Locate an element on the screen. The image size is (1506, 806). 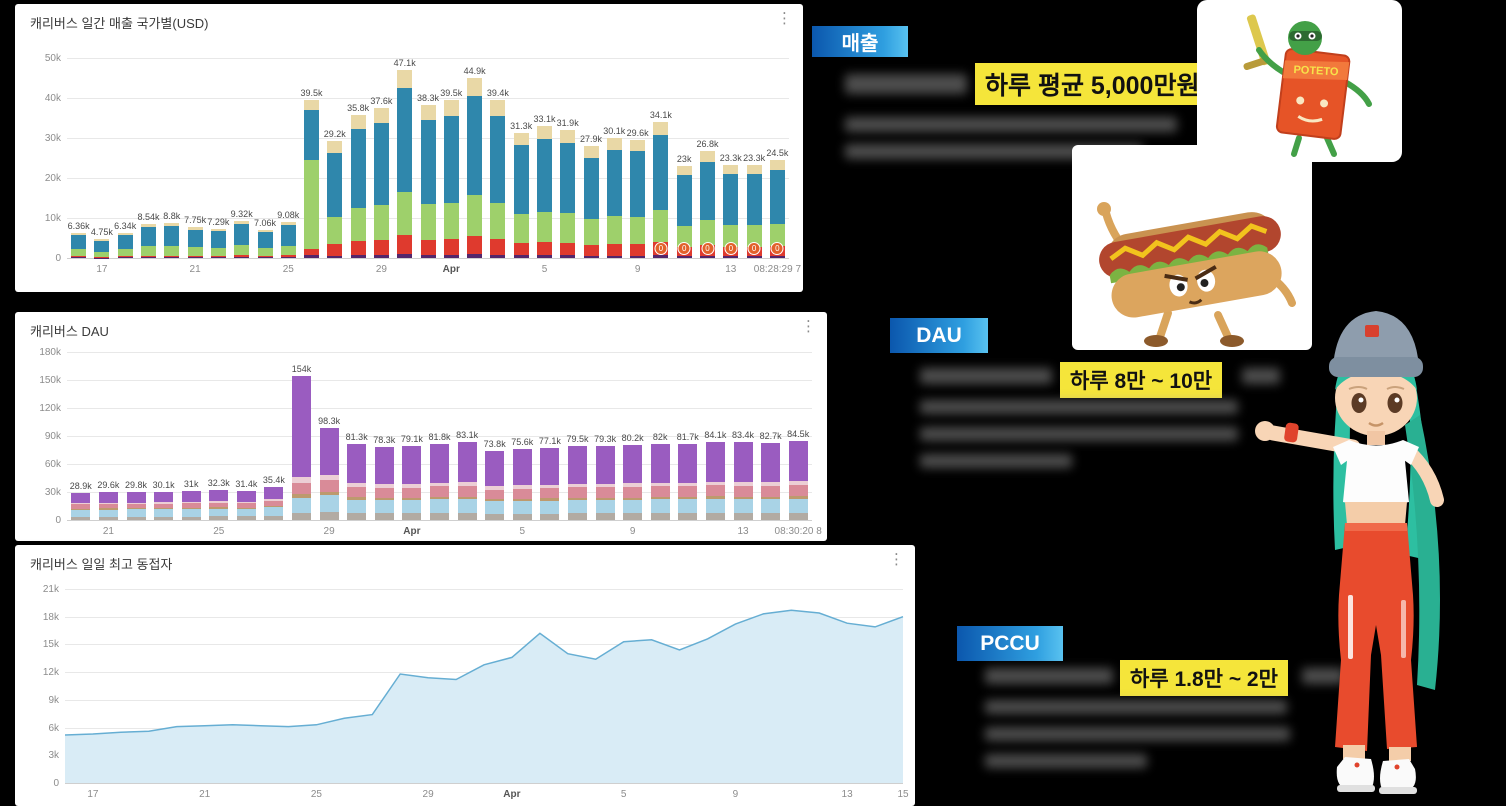
x-axis-tick-label: 9 is located at coordinates (735, 794).